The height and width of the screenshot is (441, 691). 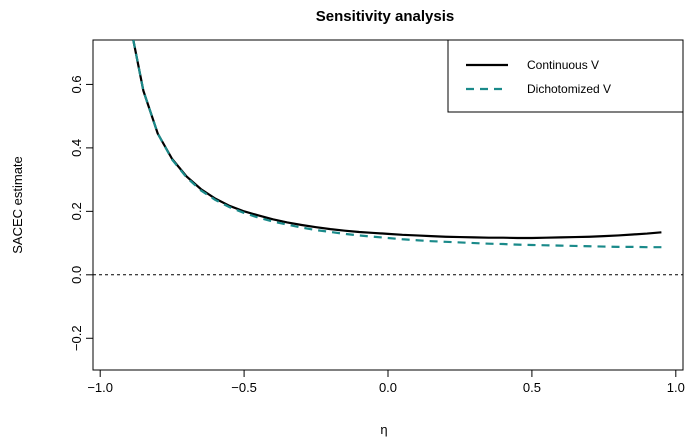 What do you see at coordinates (383, 429) in the screenshot?
I see `x-axis-label: η` at bounding box center [383, 429].